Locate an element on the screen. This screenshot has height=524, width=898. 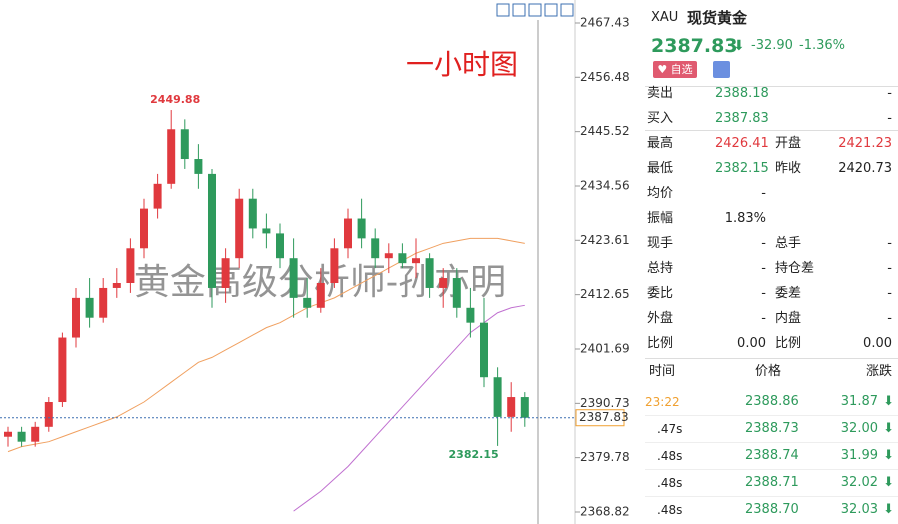
quote-label: 委比 is located at coordinates (660, 293).